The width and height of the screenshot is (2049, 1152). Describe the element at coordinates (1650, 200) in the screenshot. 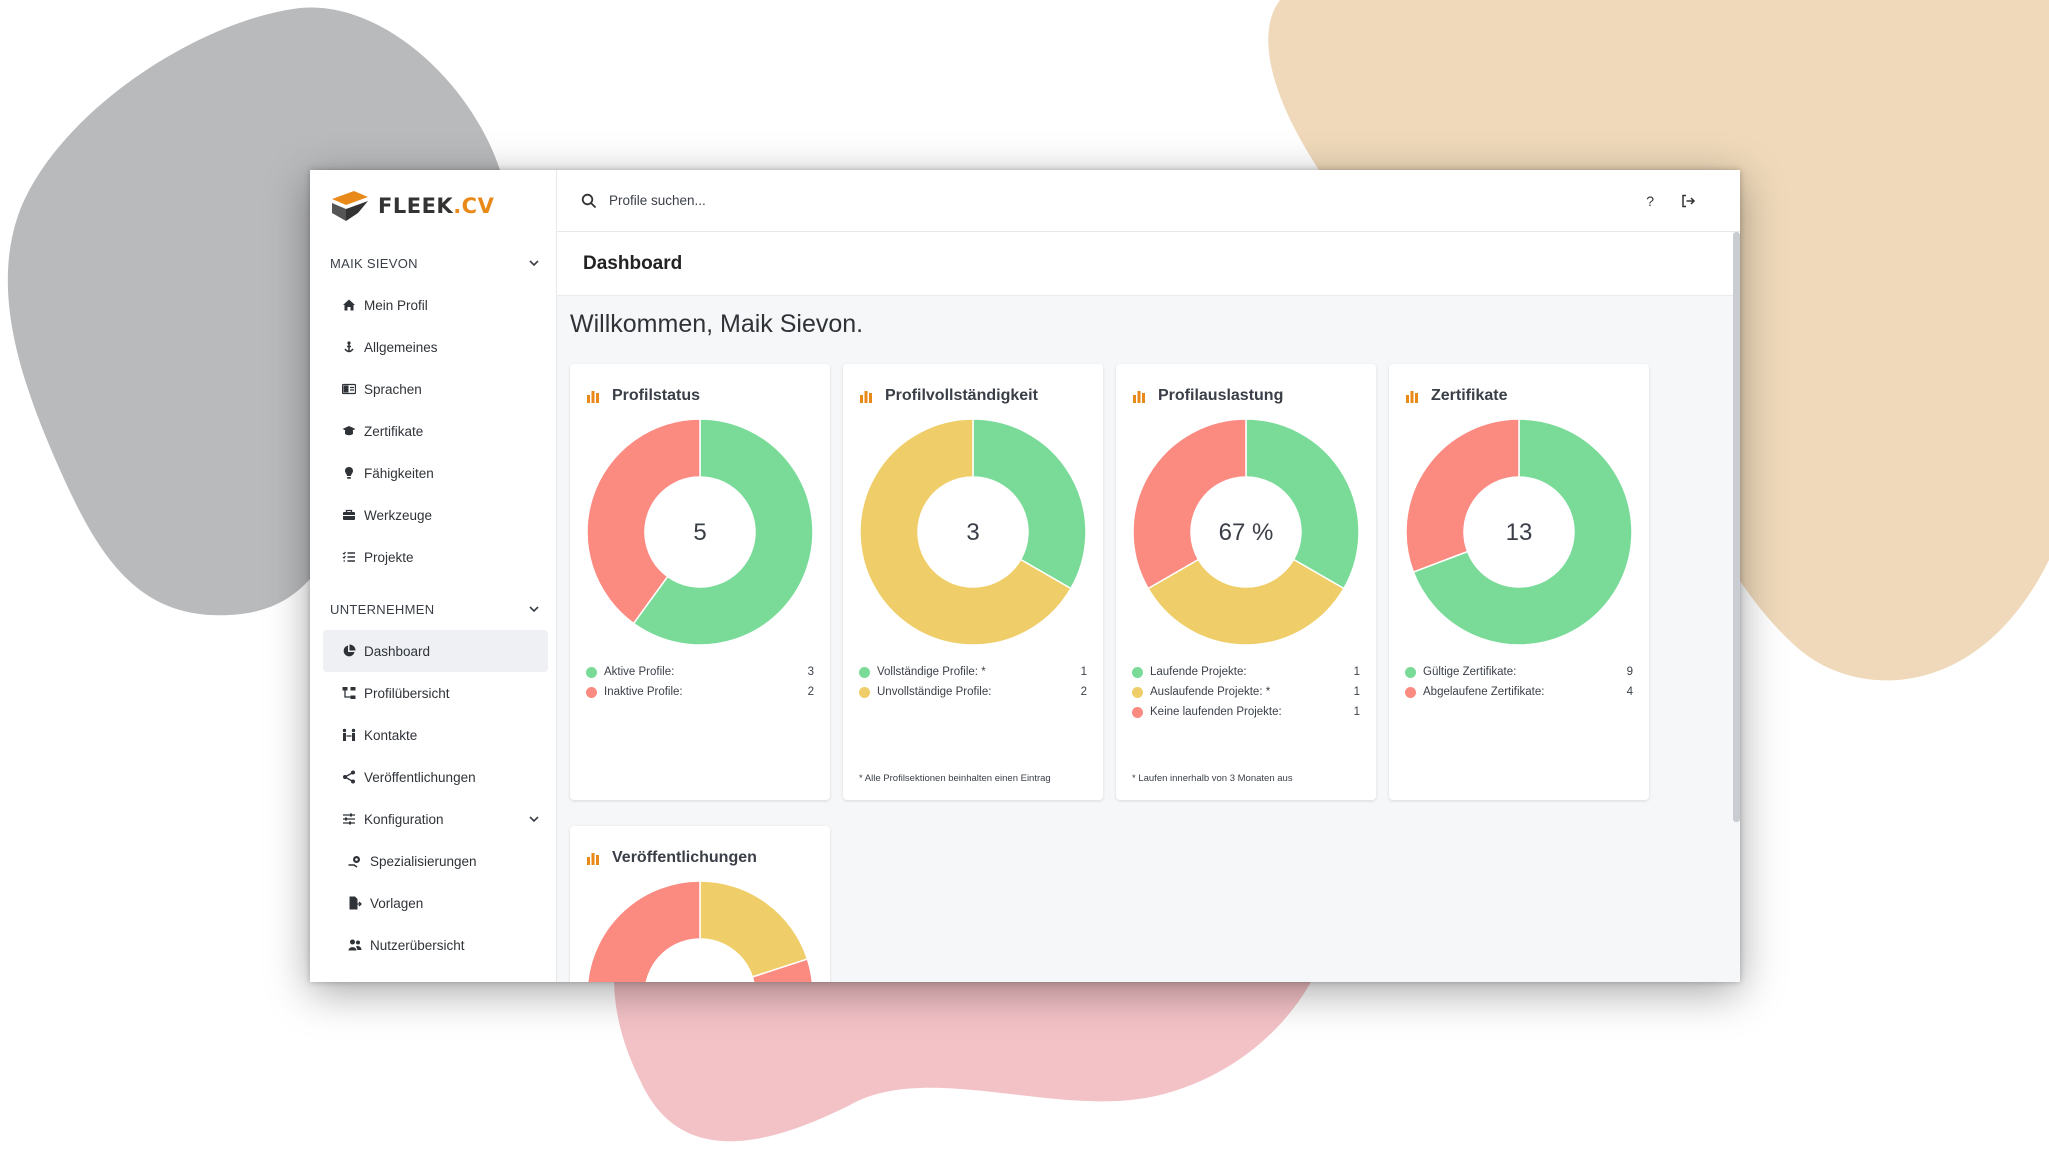

I see `help-button: ?` at that location.